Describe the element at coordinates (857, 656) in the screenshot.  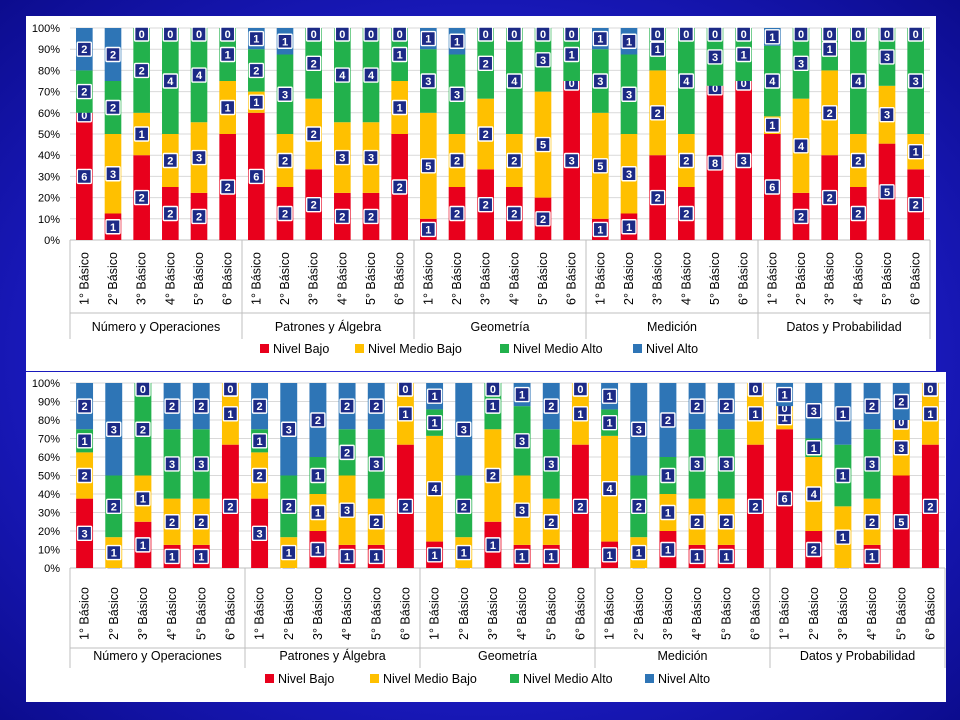
I see `group-label: Datos y Probabilidad` at that location.